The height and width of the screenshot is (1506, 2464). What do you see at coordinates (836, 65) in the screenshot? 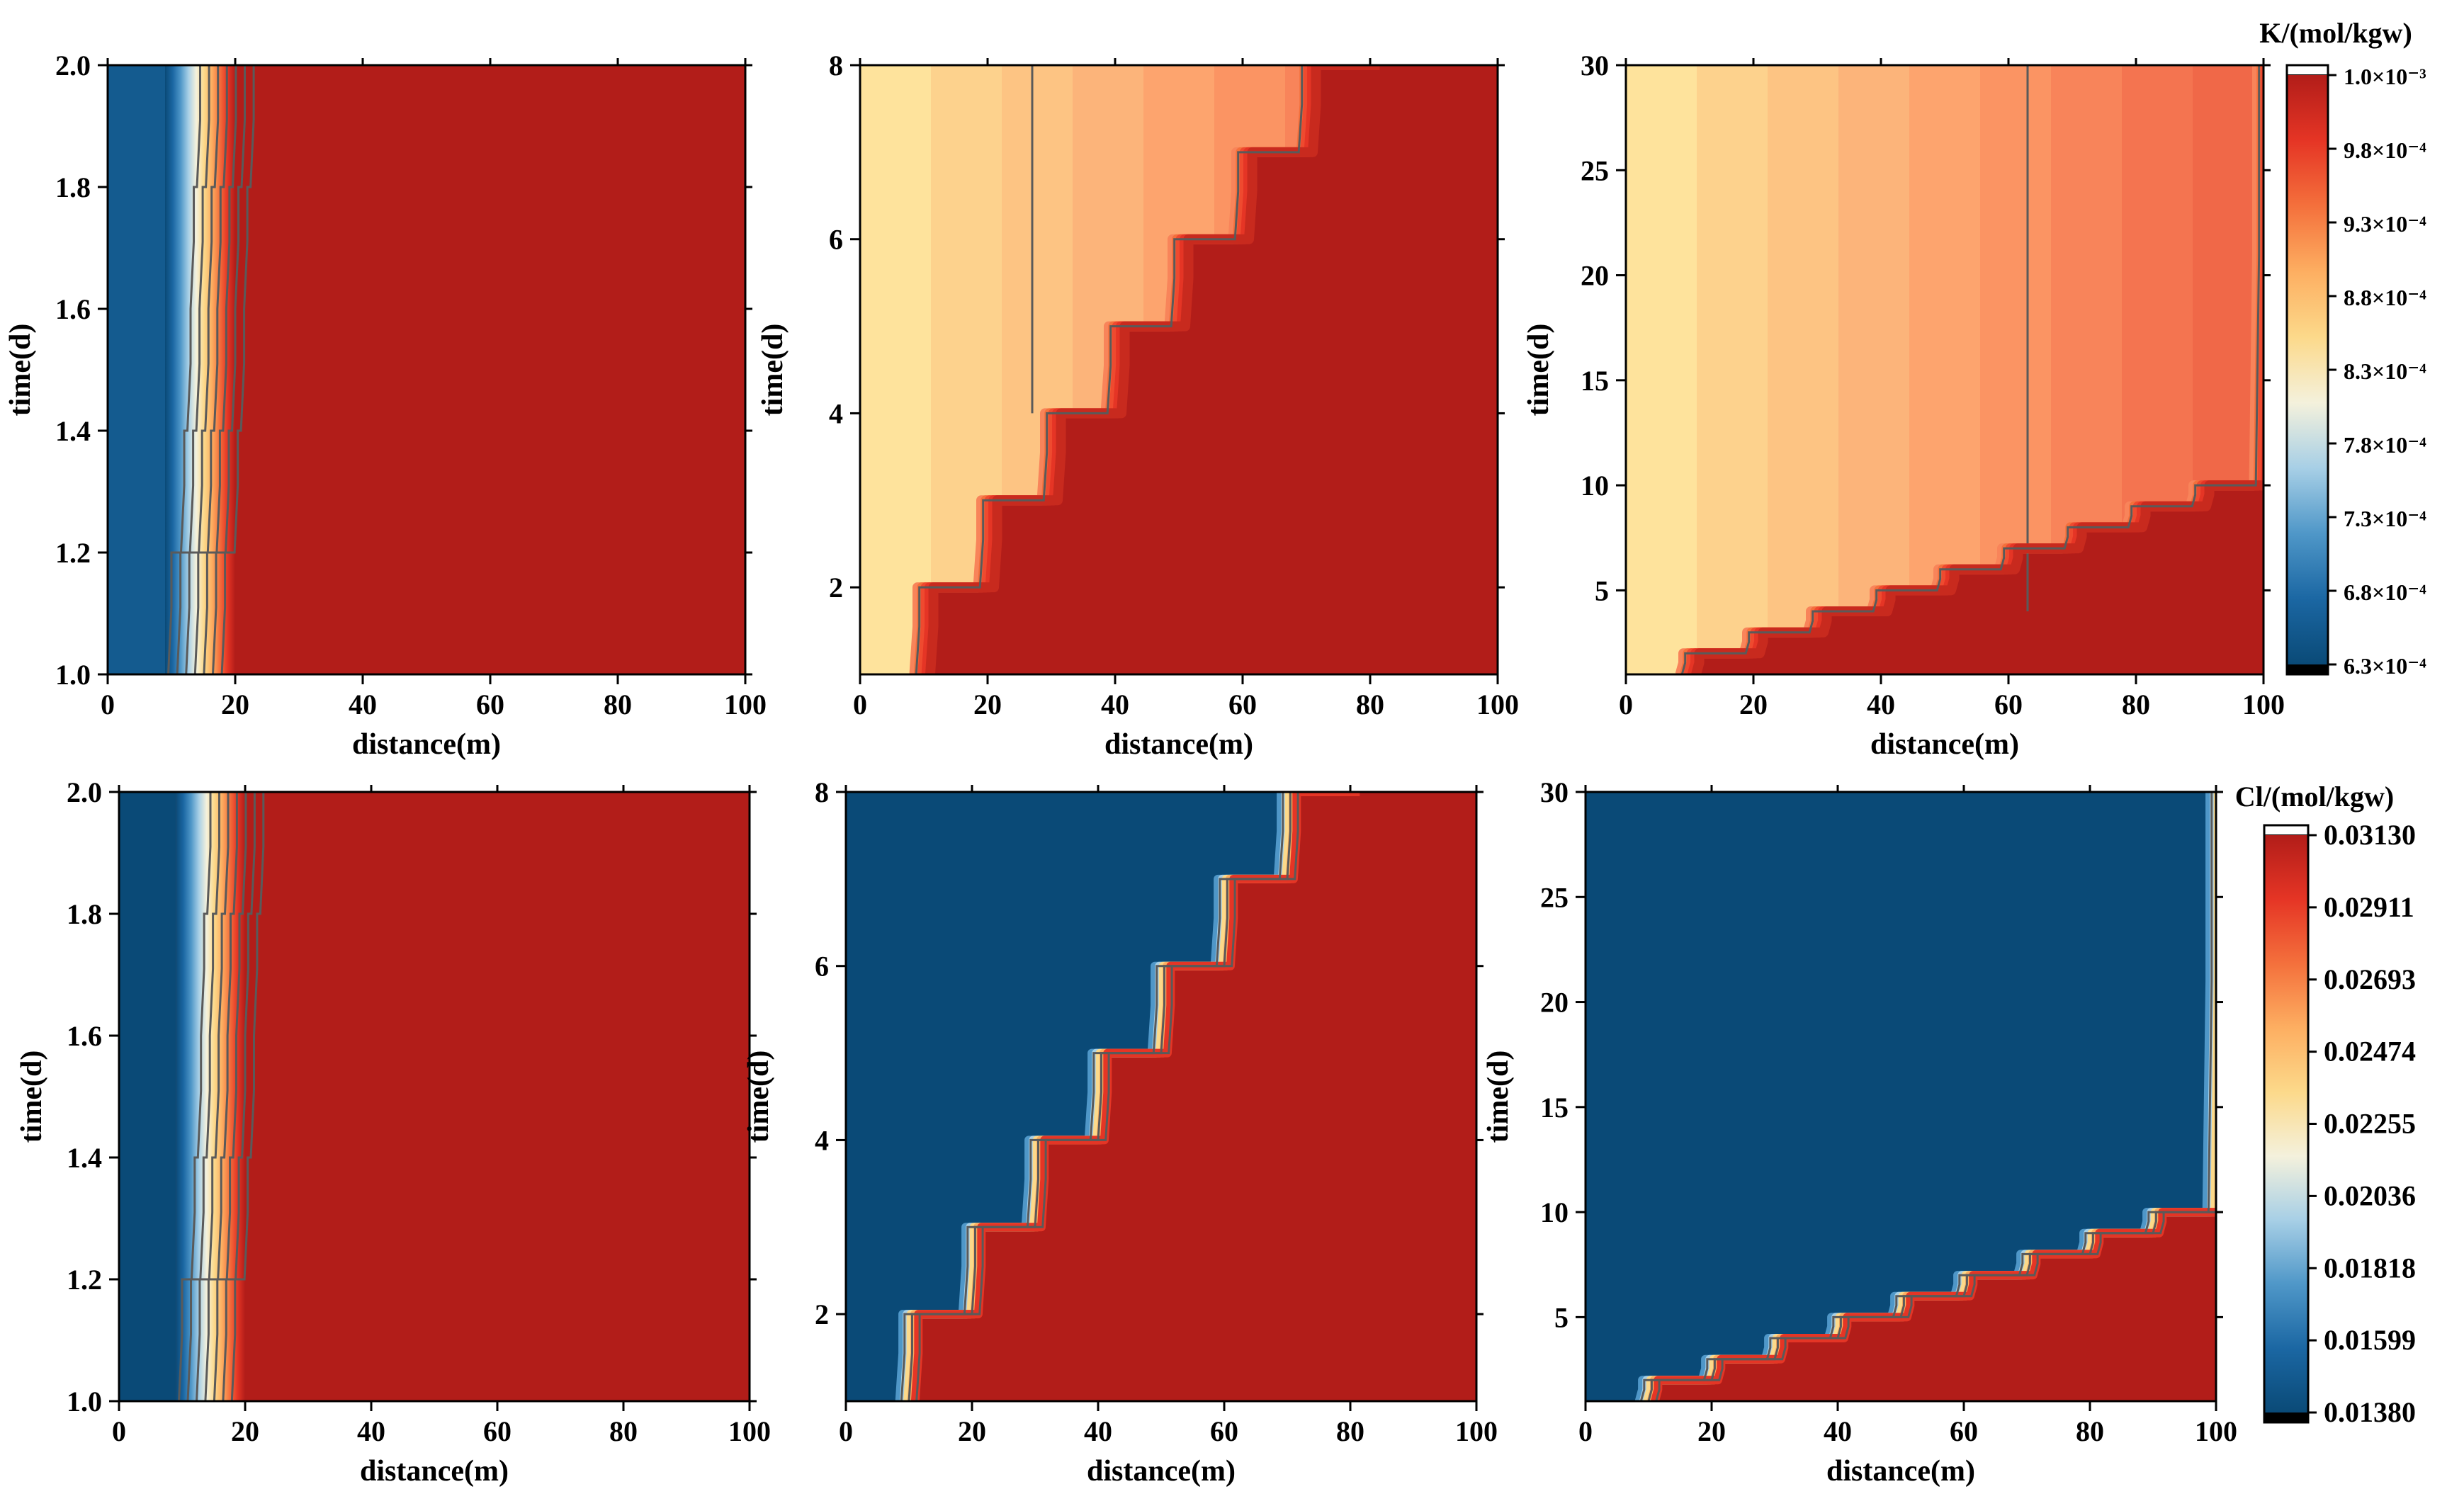
I see `y-tick-label: 8` at bounding box center [836, 65].